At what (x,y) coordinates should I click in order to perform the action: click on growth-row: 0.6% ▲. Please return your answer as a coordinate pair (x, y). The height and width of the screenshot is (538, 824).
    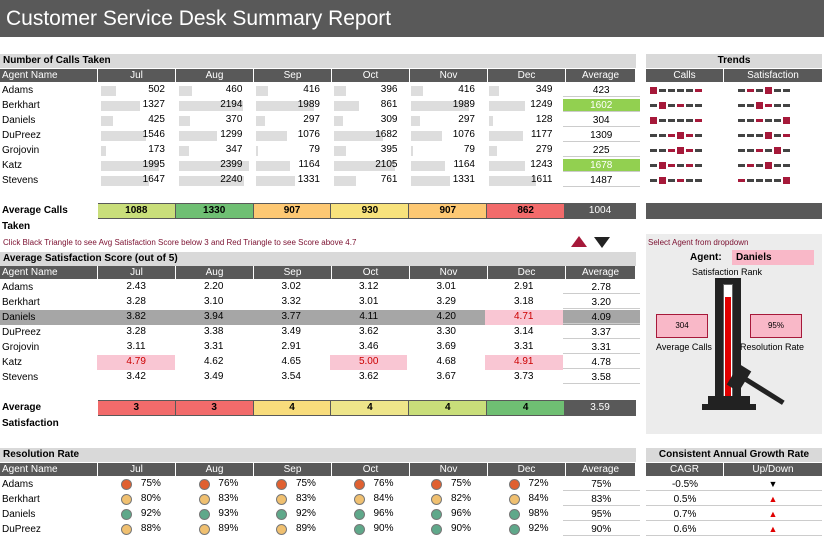
    Looking at the image, I should click on (734, 529).